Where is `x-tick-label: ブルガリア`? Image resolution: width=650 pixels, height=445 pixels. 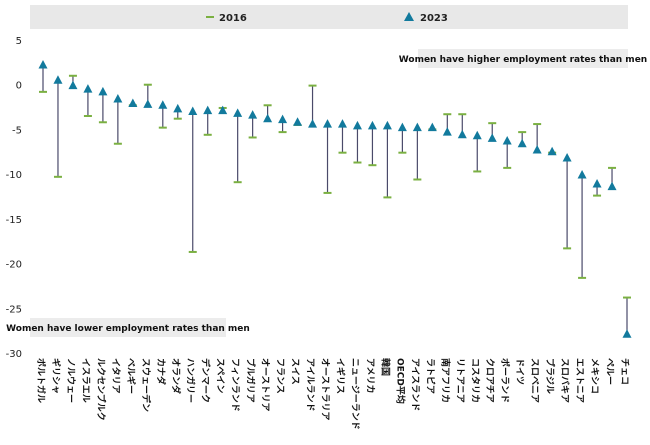
x-tick-label: ブルガリア is located at coordinates (251, 380).